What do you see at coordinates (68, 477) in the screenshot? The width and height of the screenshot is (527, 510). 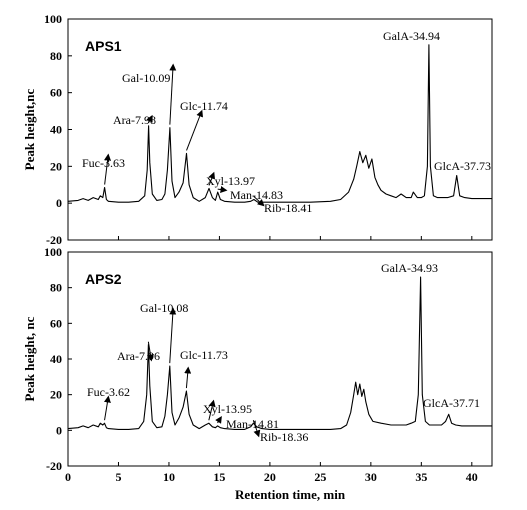 I see `x-tick-label: 0` at bounding box center [68, 477].